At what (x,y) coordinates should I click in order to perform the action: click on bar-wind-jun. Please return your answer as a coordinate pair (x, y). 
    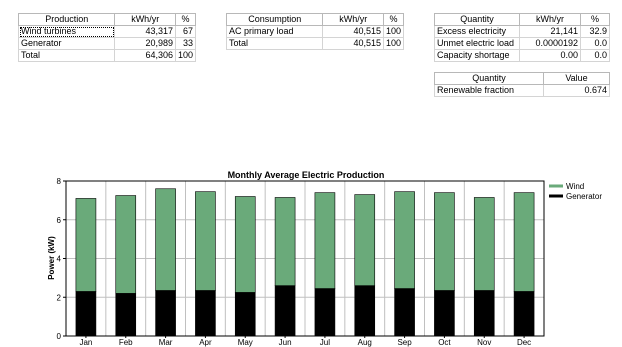
    Looking at the image, I should click on (285, 241).